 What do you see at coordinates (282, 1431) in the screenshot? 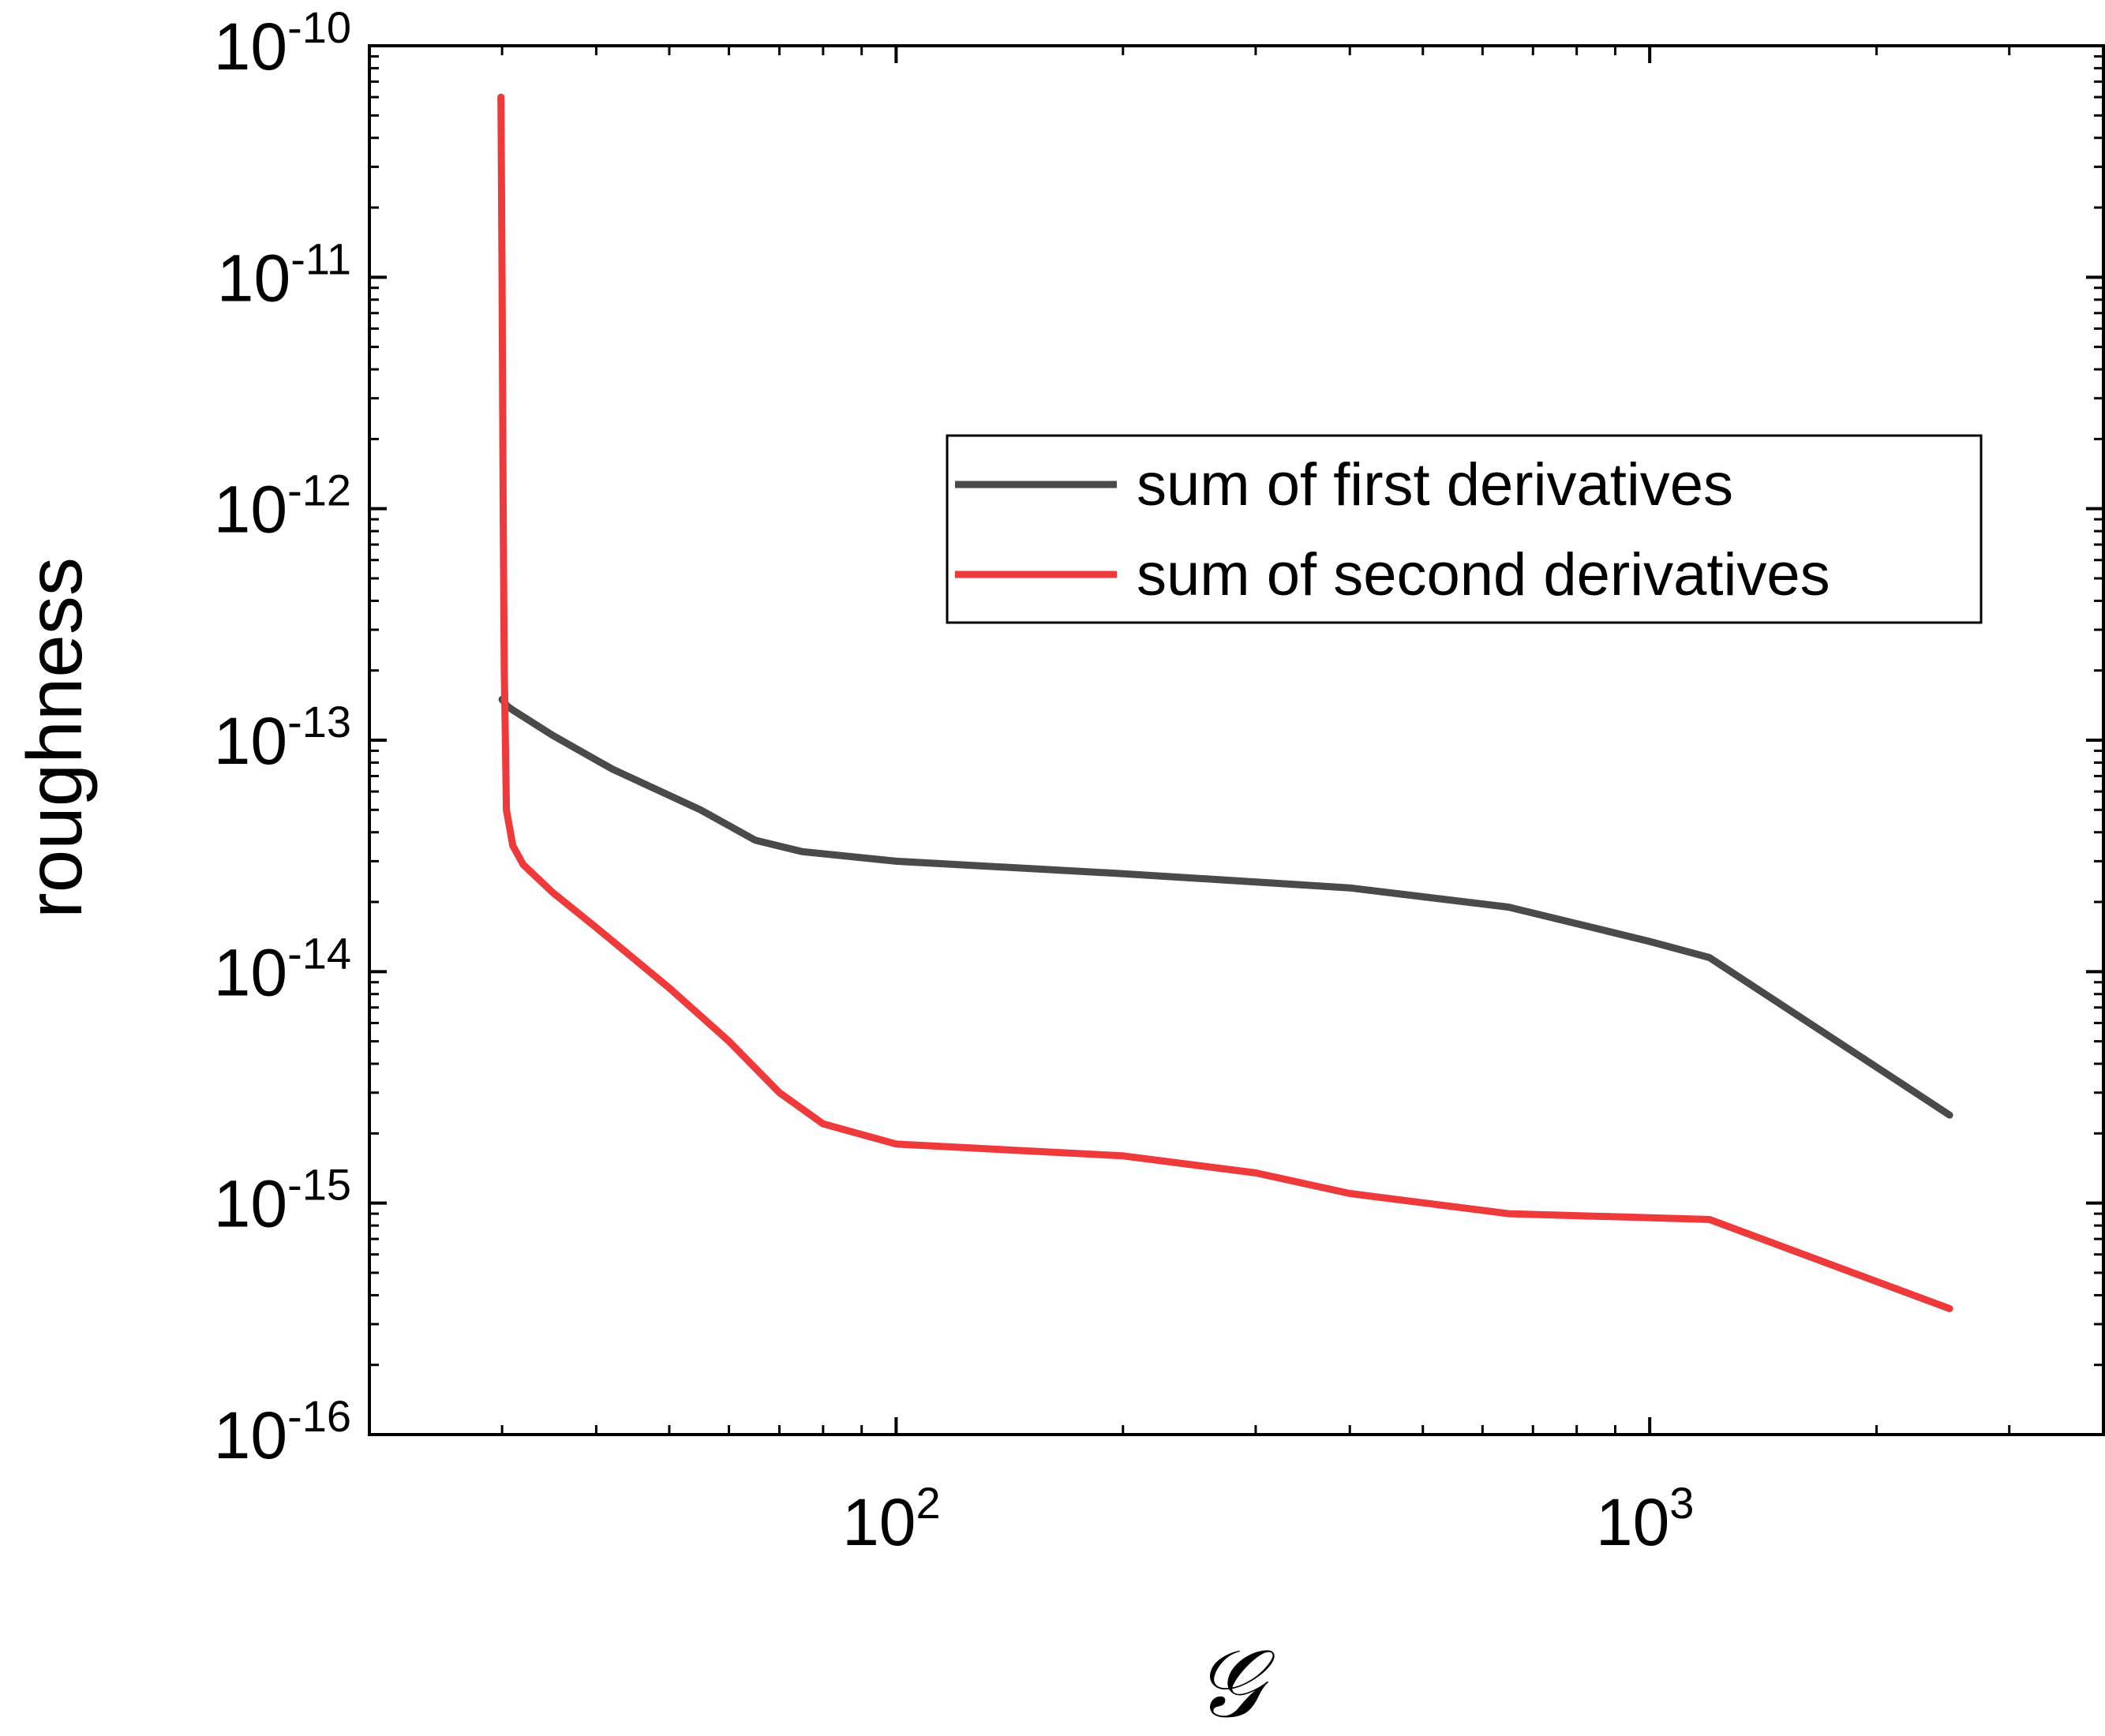
I see `y-tick-label: 10-16` at bounding box center [282, 1431].